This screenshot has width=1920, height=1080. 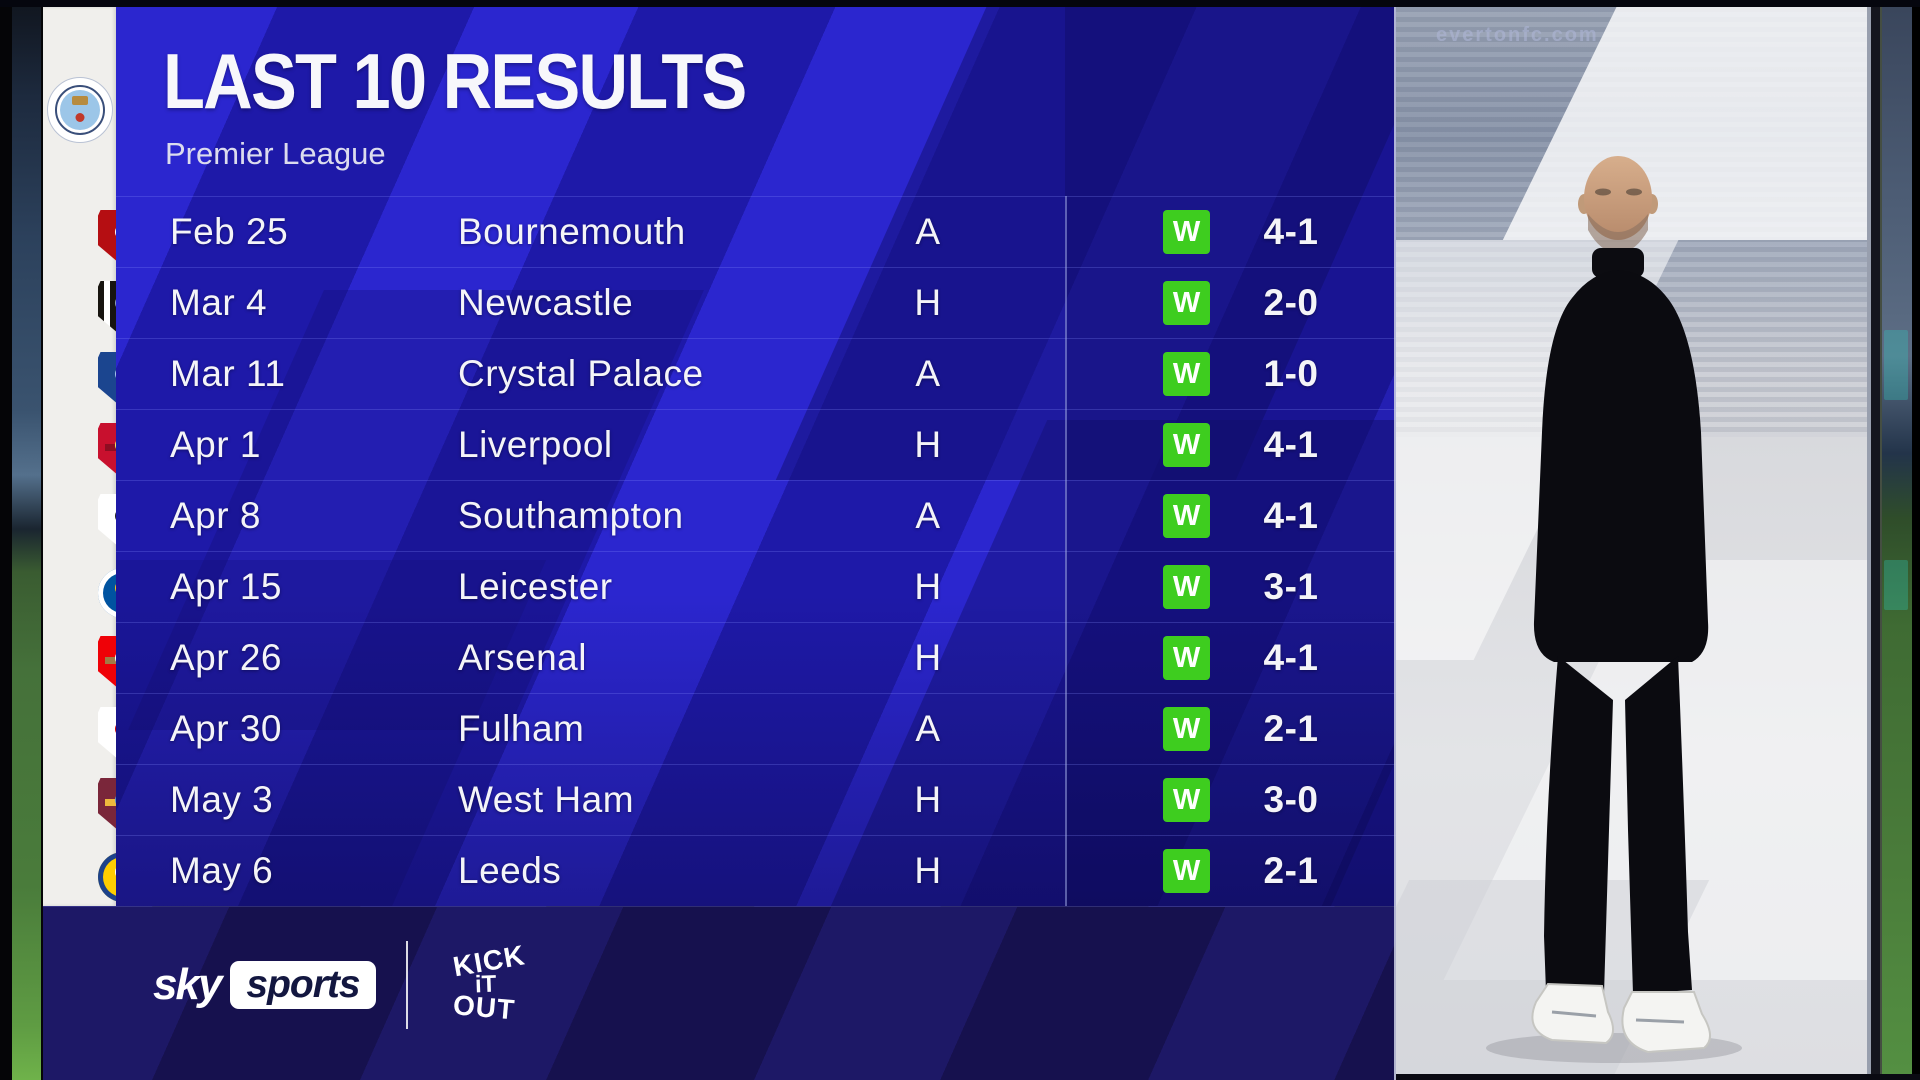 What do you see at coordinates (546, 302) in the screenshot?
I see `opponent-name: Newcastle` at bounding box center [546, 302].